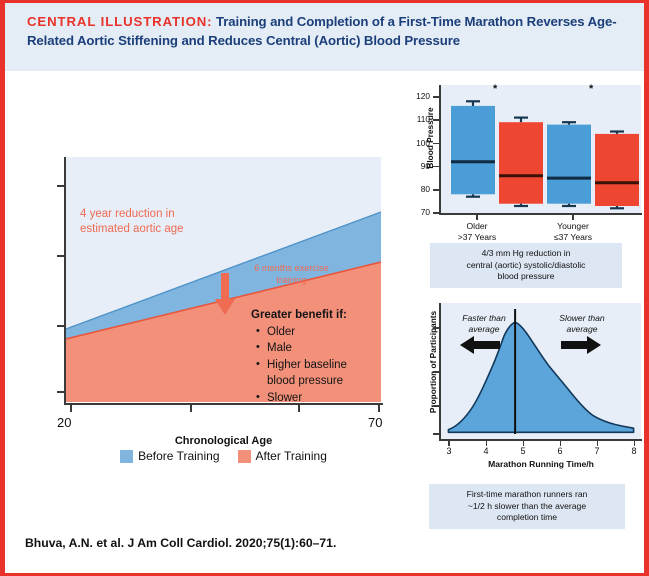 This screenshot has height=576, width=649. Describe the element at coordinates (291, 274) in the screenshot. I see `exercise-annotation: 6 months exercise training` at that location.